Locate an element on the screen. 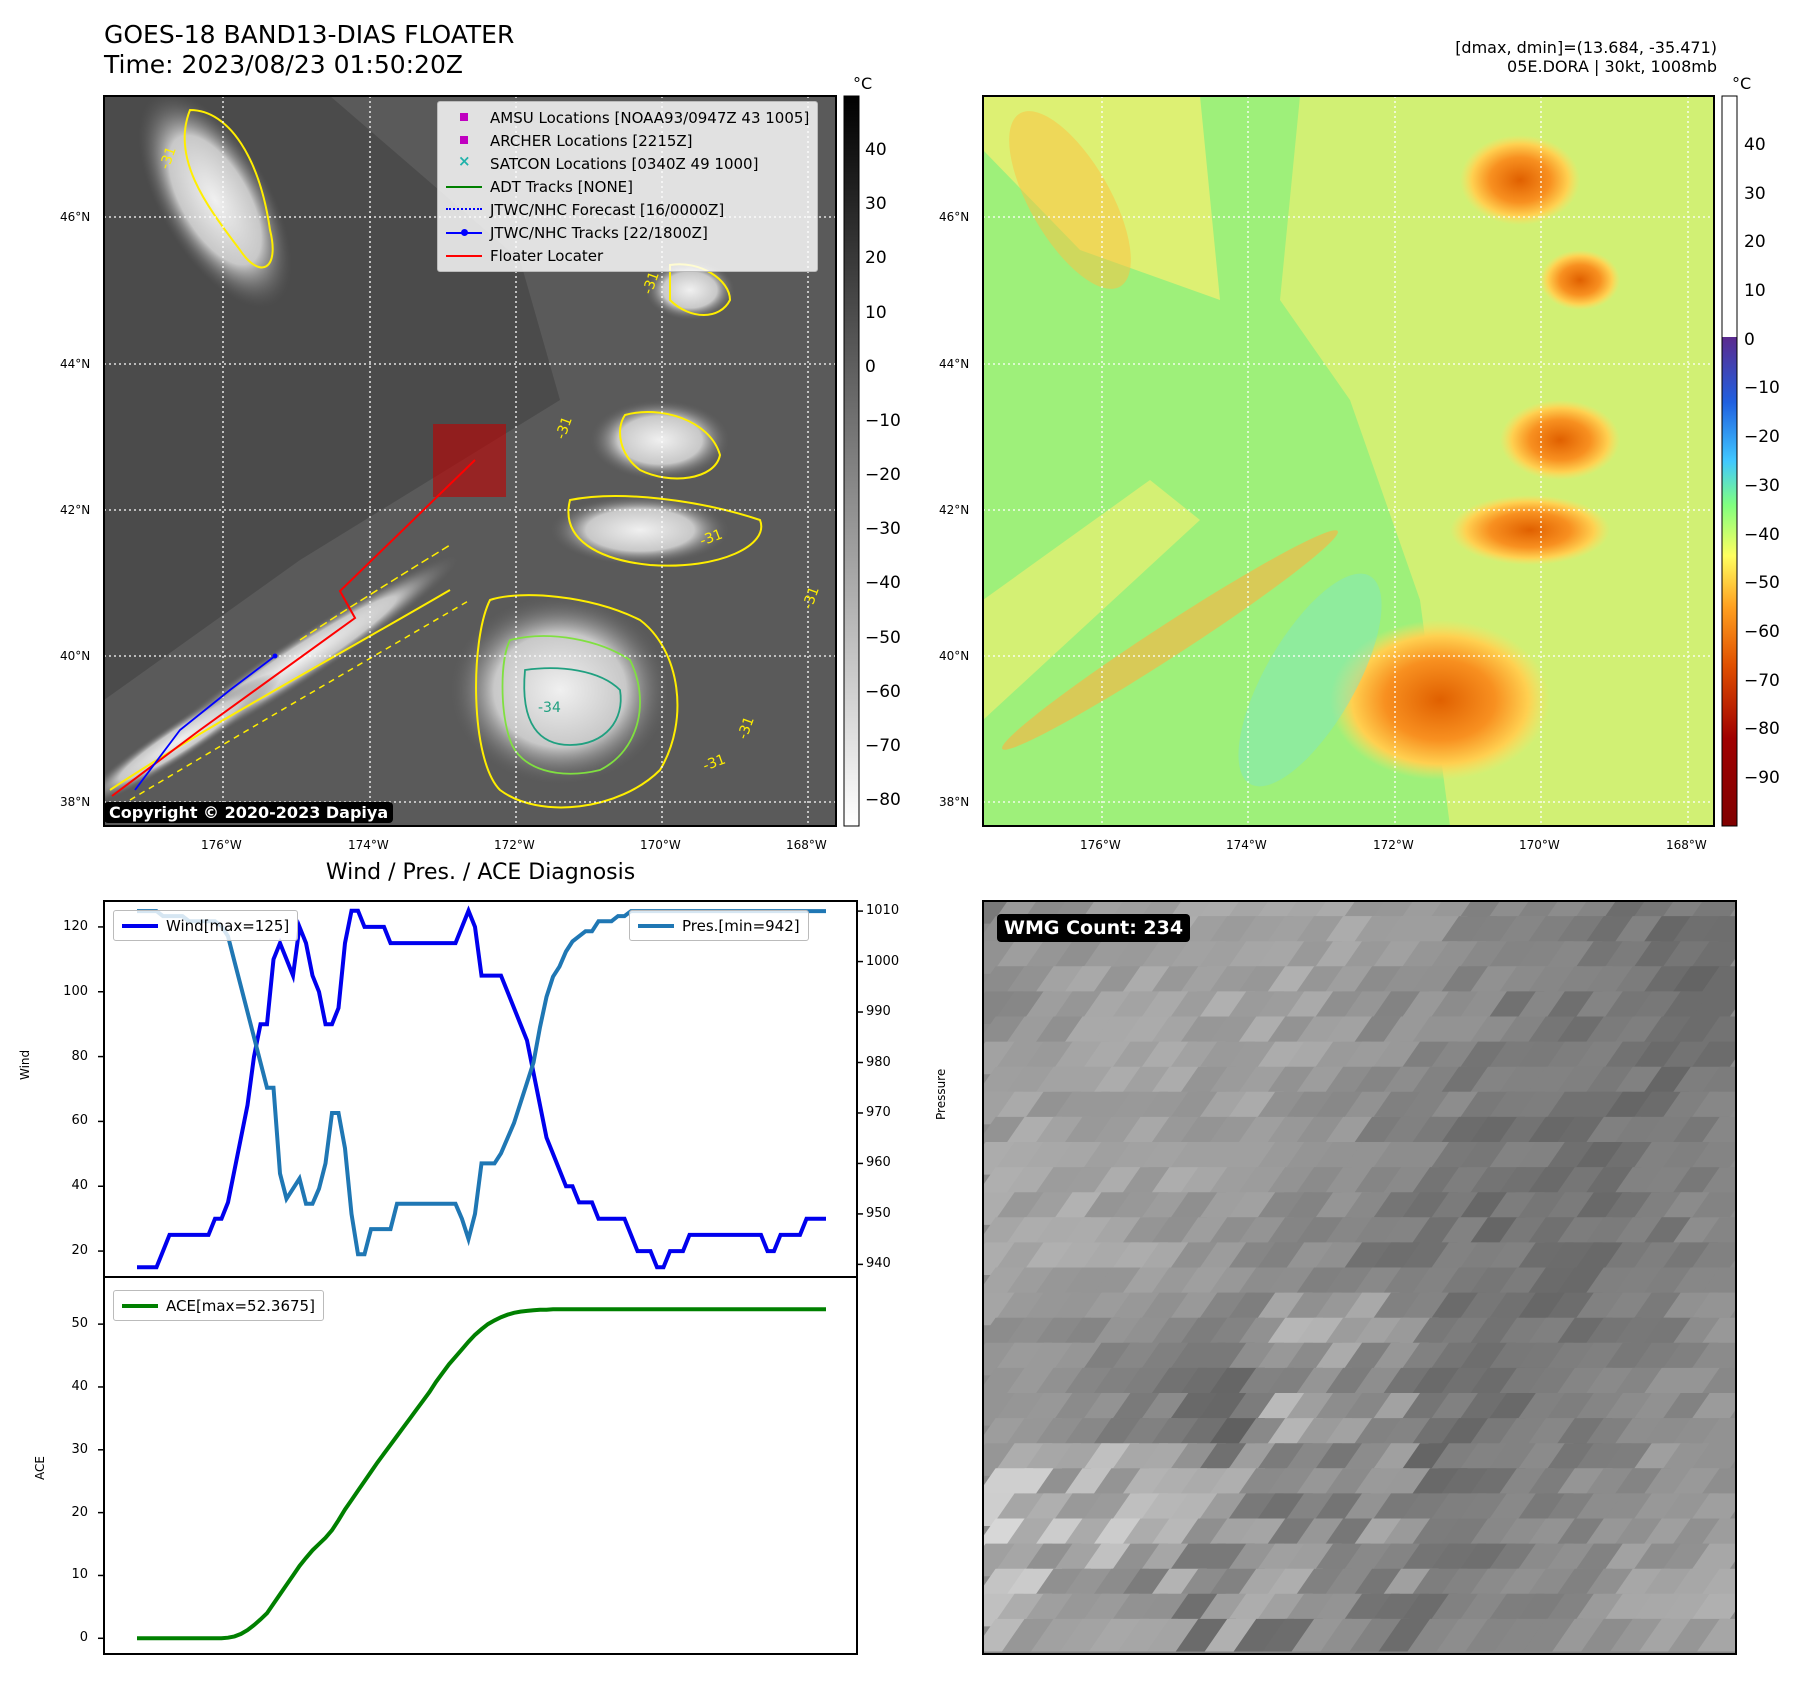  ace-tick-label: 0 is located at coordinates (83, 1638).